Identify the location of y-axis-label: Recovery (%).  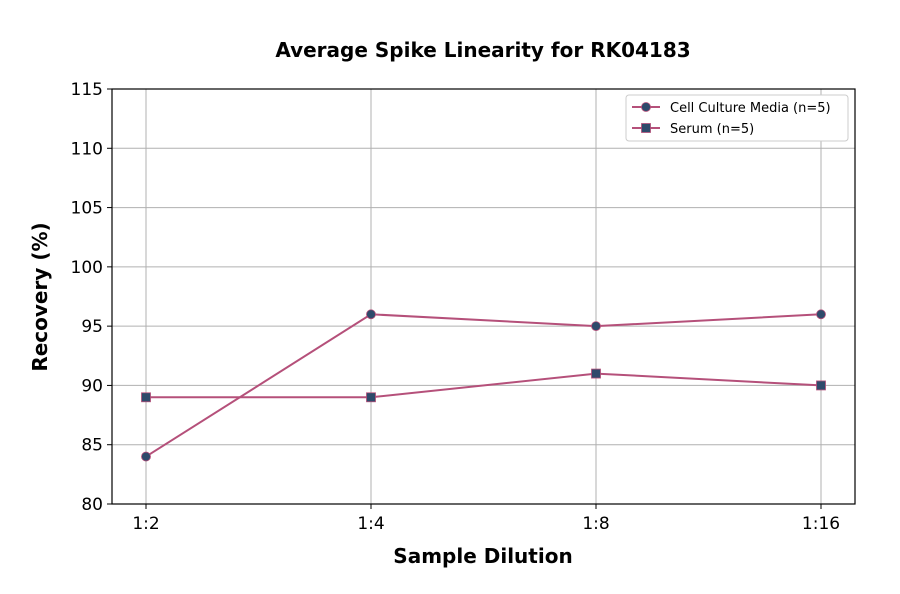
(40, 296).